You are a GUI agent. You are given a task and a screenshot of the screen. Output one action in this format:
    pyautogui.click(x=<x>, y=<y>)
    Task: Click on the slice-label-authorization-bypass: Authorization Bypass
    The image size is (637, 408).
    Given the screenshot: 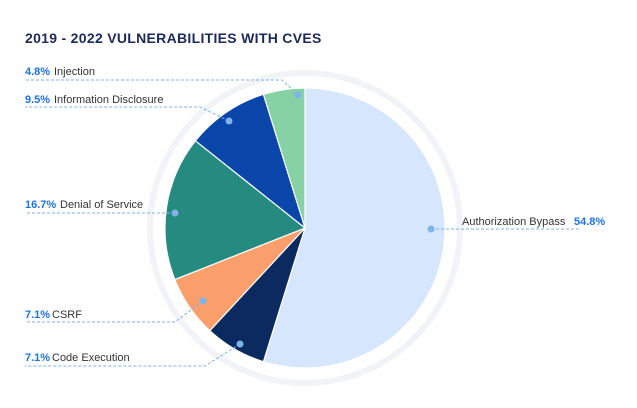 What is the action you would take?
    pyautogui.click(x=514, y=222)
    